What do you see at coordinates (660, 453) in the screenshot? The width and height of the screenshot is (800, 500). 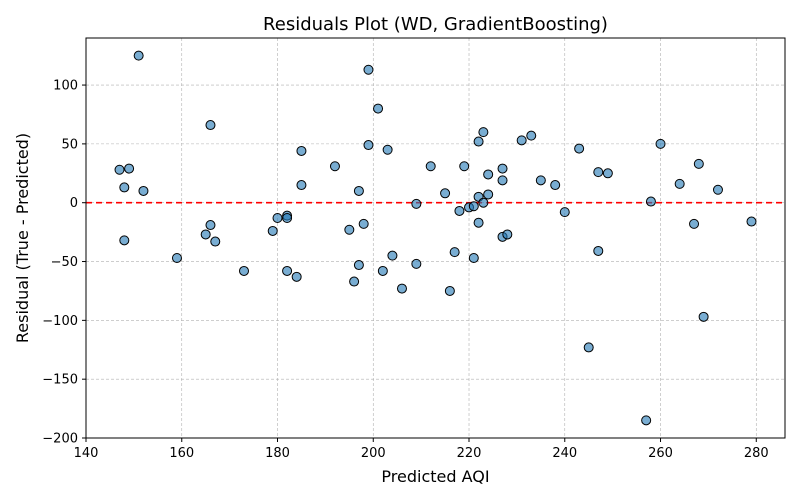 I see `x-tick-label: 260` at bounding box center [660, 453].